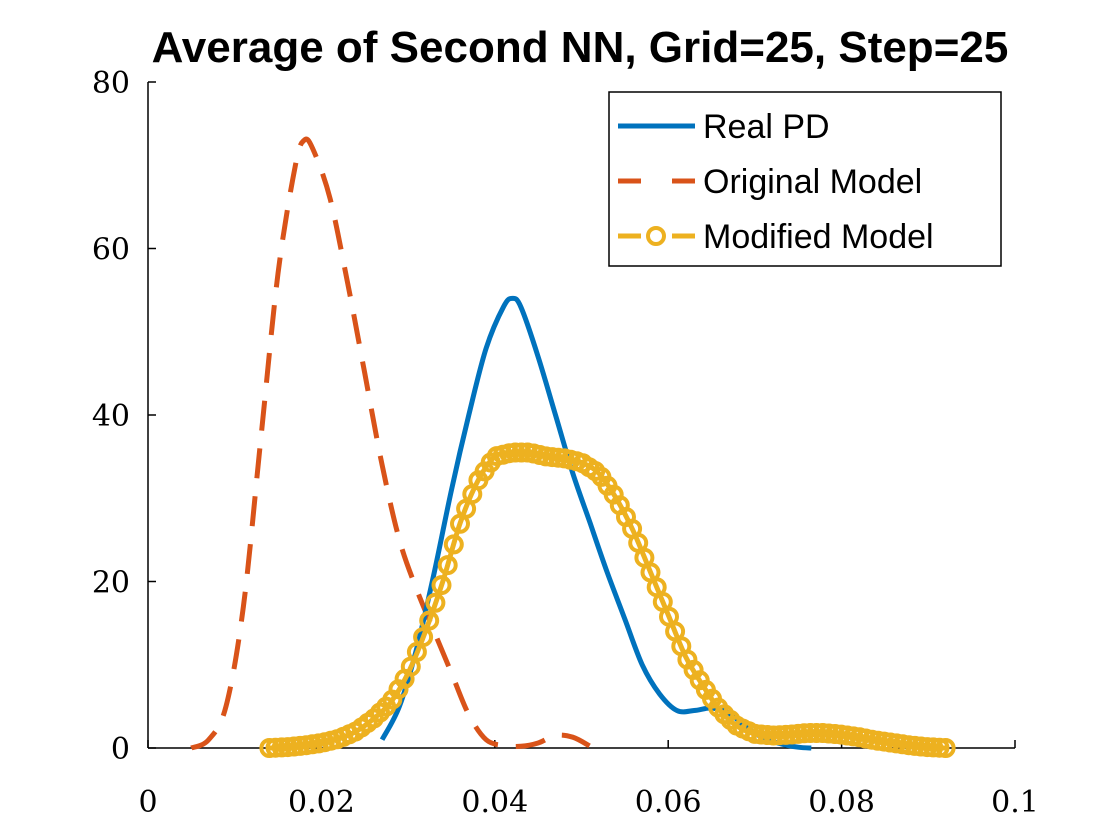 The width and height of the screenshot is (1120, 840). I want to click on legend-marker-modified-model, so click(656, 236).